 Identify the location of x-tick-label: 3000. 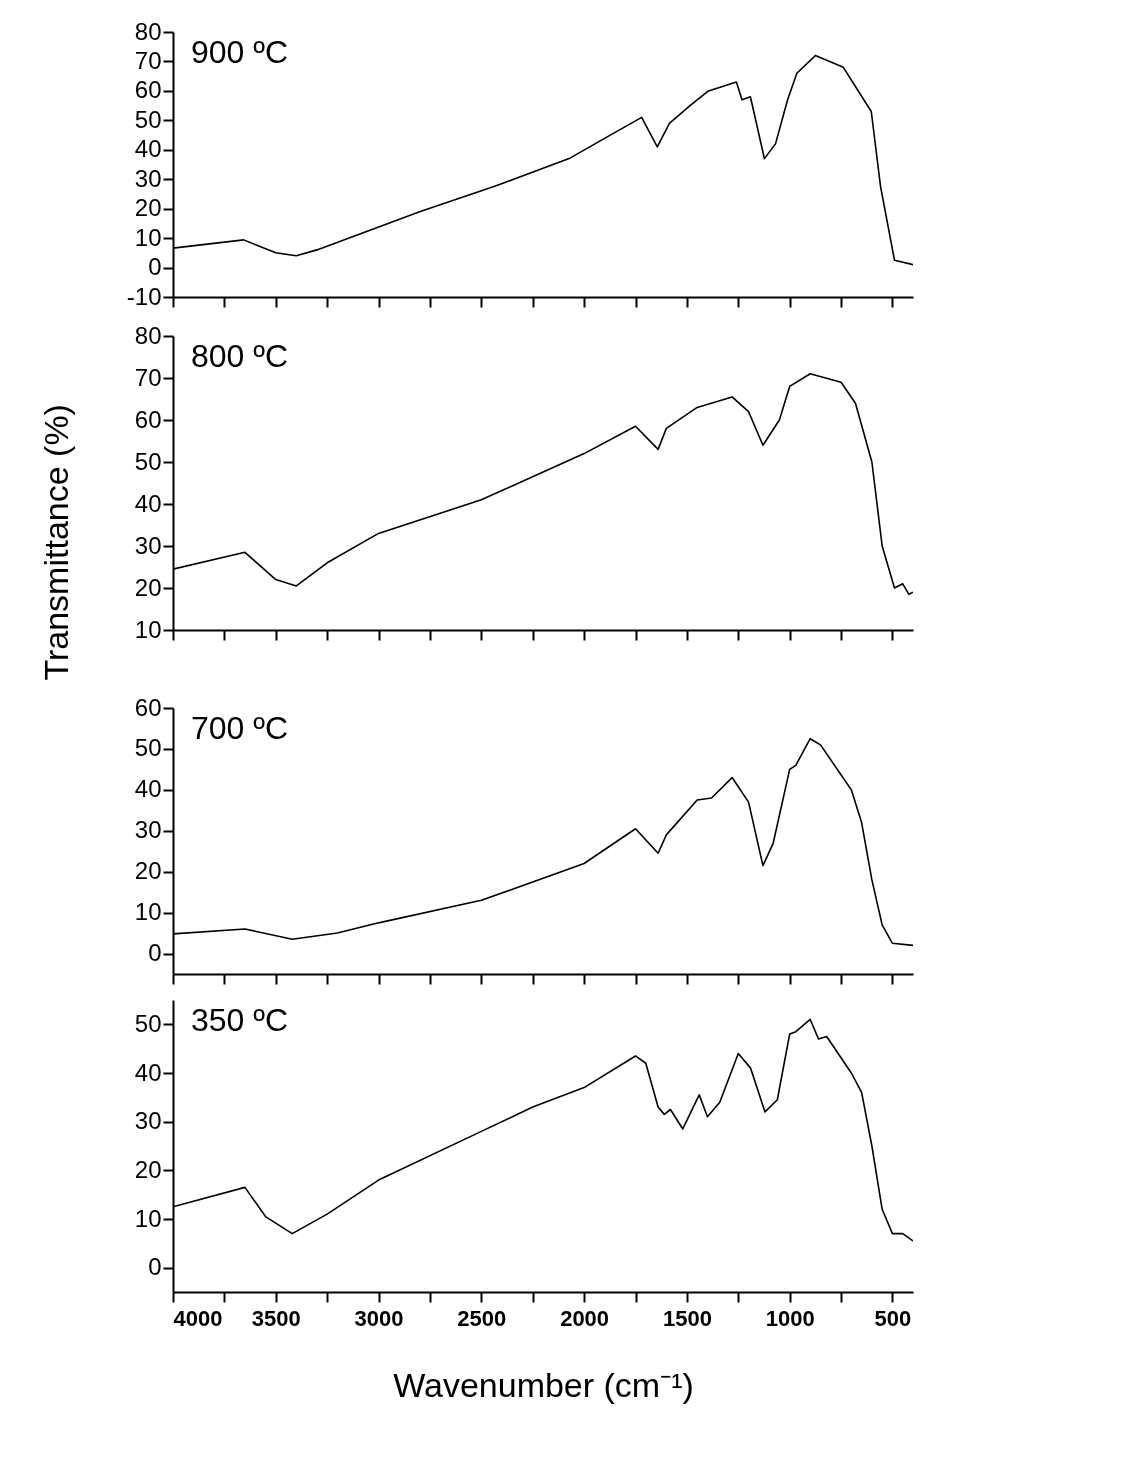
(379, 1318).